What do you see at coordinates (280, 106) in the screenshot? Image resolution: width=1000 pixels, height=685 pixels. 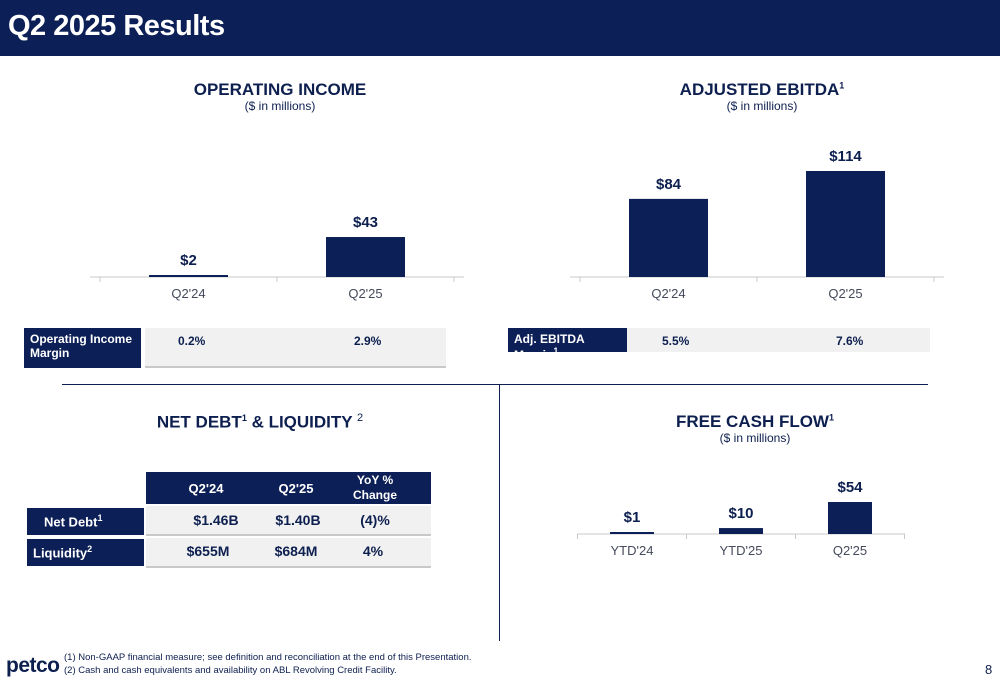 I see `operating-income-subtitle: ($ in millions)` at bounding box center [280, 106].